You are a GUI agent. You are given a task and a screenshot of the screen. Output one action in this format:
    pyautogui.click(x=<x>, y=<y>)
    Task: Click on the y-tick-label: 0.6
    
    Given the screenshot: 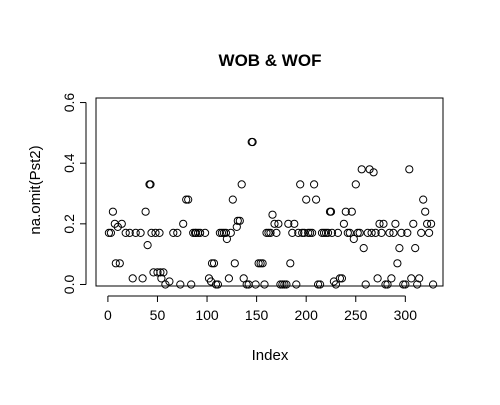 What is the action you would take?
    pyautogui.click(x=69, y=103)
    